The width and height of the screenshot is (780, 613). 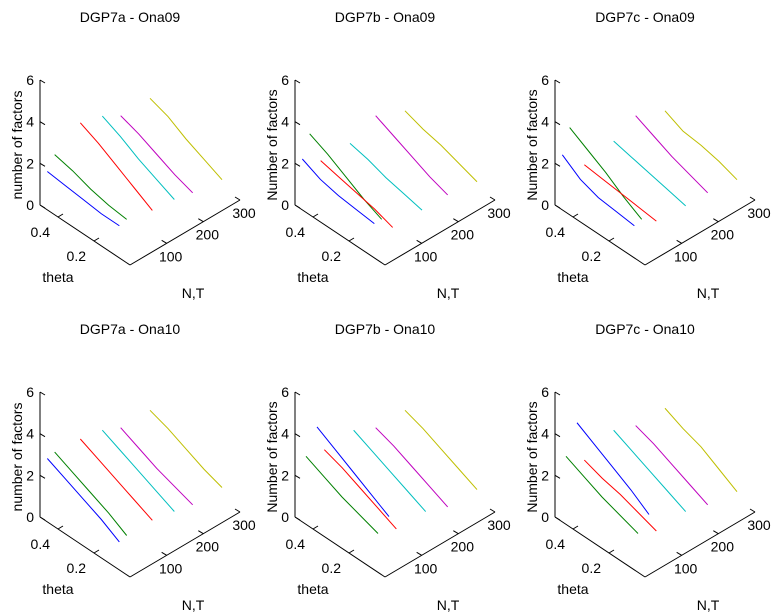 I want to click on chart-title: DGP7c - Ona09, so click(x=645, y=17).